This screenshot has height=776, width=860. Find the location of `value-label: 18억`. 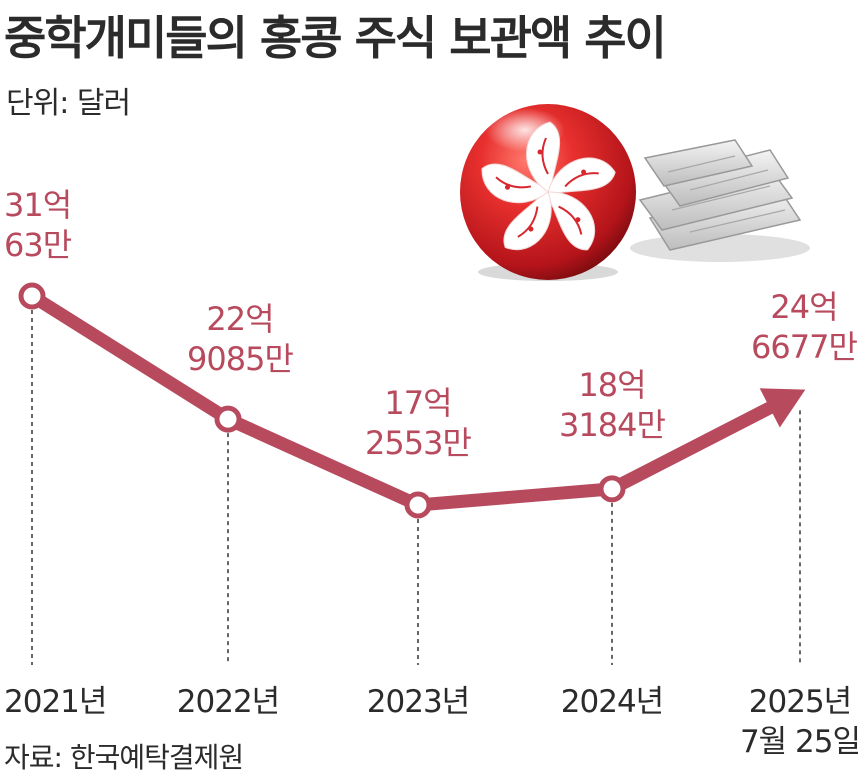

value-label: 18억 is located at coordinates (611, 385).